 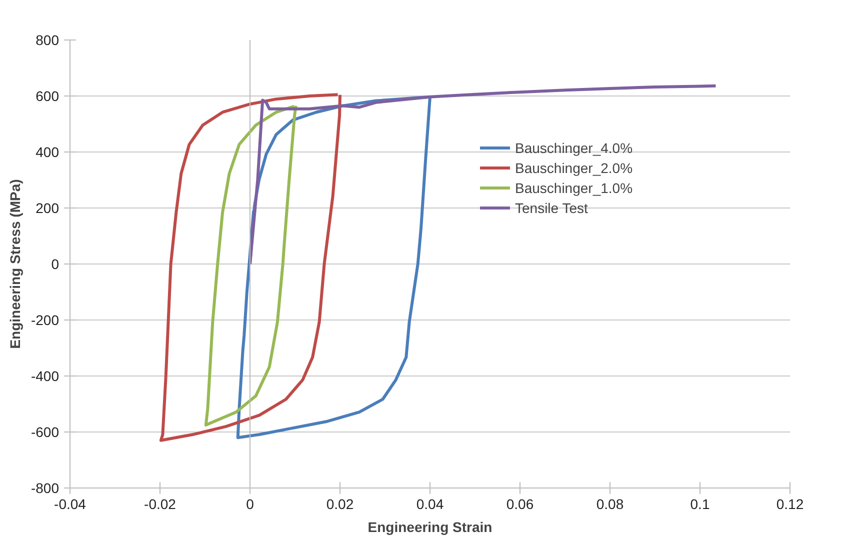 I want to click on x-tick-label: 0.08, so click(x=610, y=504).